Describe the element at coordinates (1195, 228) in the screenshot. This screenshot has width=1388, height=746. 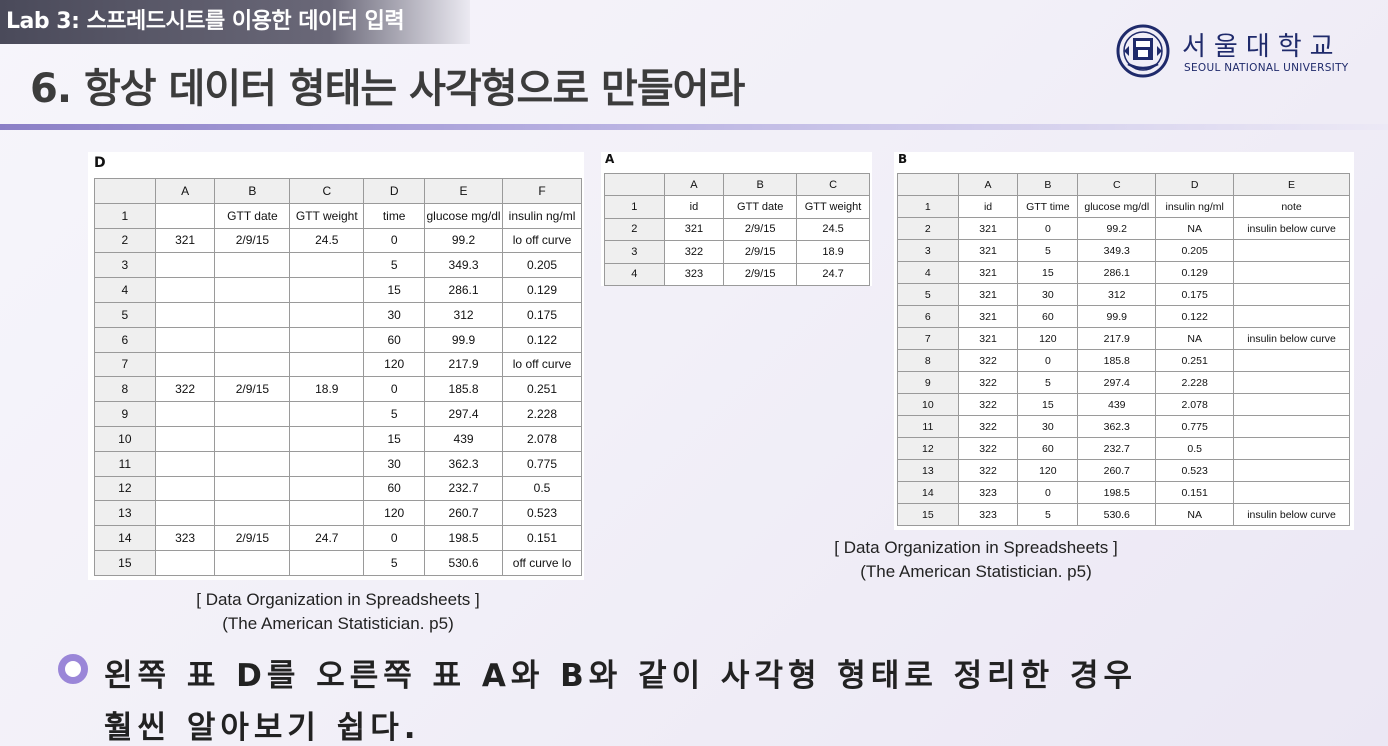
I see `table-cell: NA` at that location.